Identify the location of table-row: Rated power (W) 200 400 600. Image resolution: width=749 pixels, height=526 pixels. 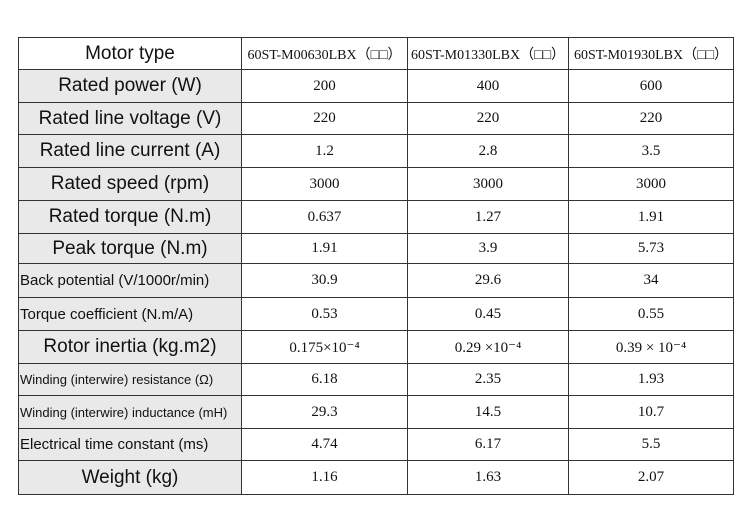
(376, 86).